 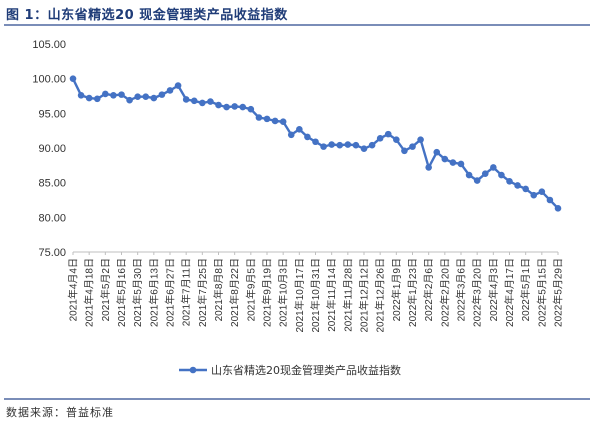 What do you see at coordinates (52, 114) in the screenshot?
I see `y-tick-label: 95.00` at bounding box center [52, 114].